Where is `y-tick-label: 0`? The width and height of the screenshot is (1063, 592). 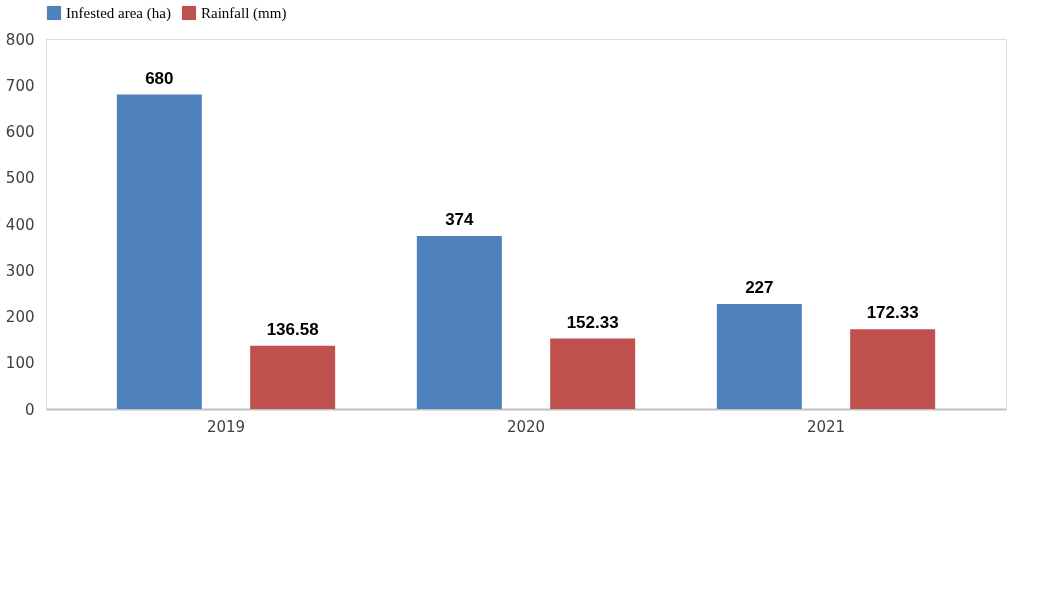
y-tick-label: 0 is located at coordinates (29, 409).